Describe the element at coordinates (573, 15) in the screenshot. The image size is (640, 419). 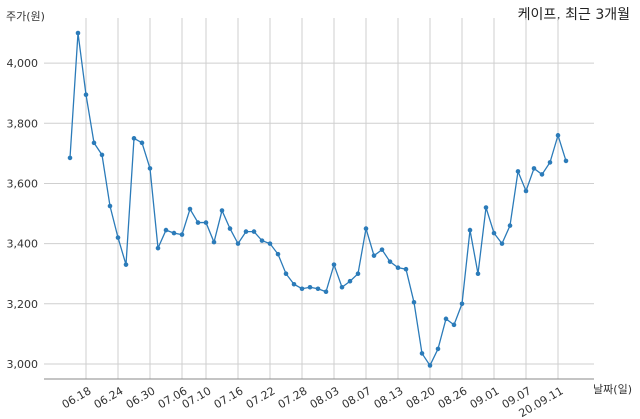
I see `chart-title: 케이프, 최근 3개월` at that location.